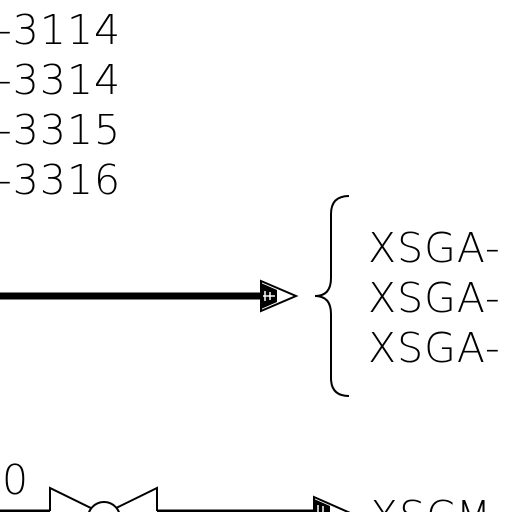 The image size is (512, 512). What do you see at coordinates (103, 499) in the screenshot?
I see `valve-symbol-icon` at bounding box center [103, 499].